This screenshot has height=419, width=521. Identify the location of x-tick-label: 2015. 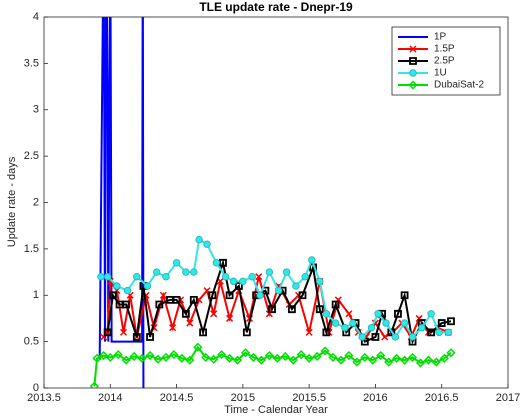
(243, 398).